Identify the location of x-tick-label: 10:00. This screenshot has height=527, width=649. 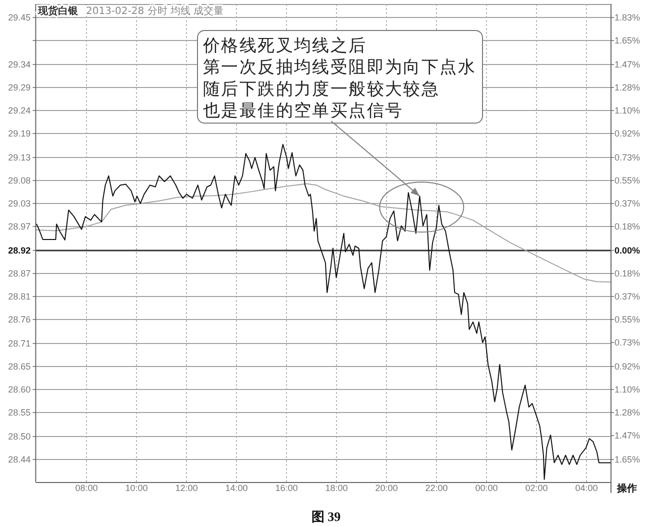
(136, 488).